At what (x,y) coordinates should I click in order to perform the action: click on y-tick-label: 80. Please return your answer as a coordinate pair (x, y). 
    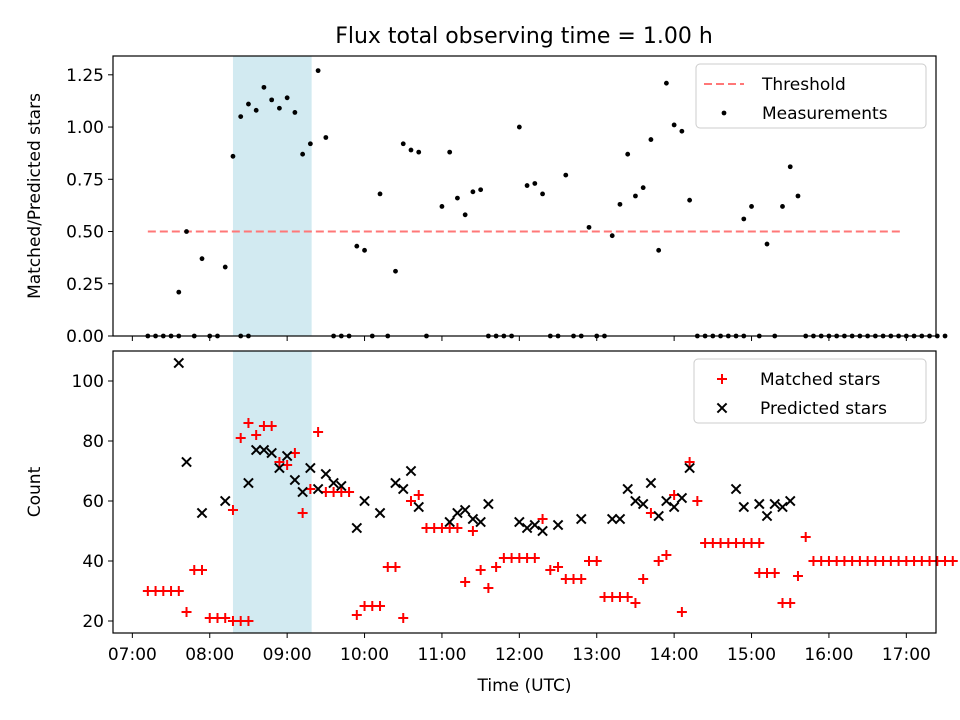
    Looking at the image, I should click on (93, 442).